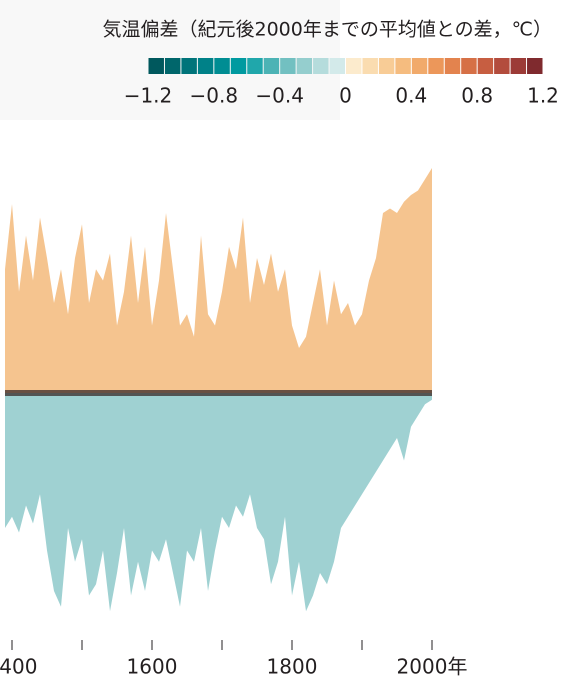  What do you see at coordinates (477, 96) in the screenshot?
I see `colorbar-tick-label: 0.8` at bounding box center [477, 96].